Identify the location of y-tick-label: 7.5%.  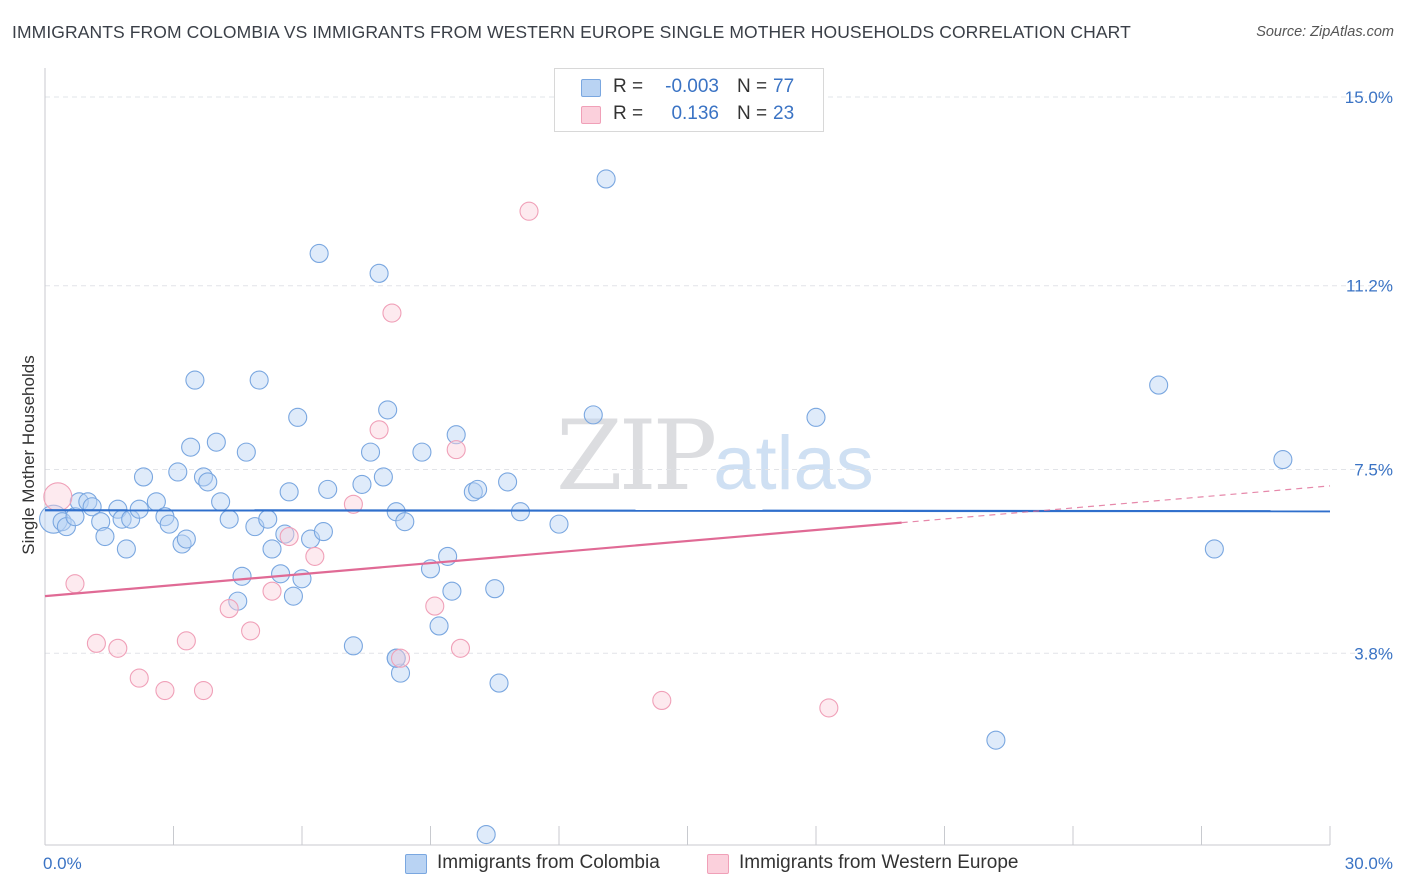
(1373, 470).